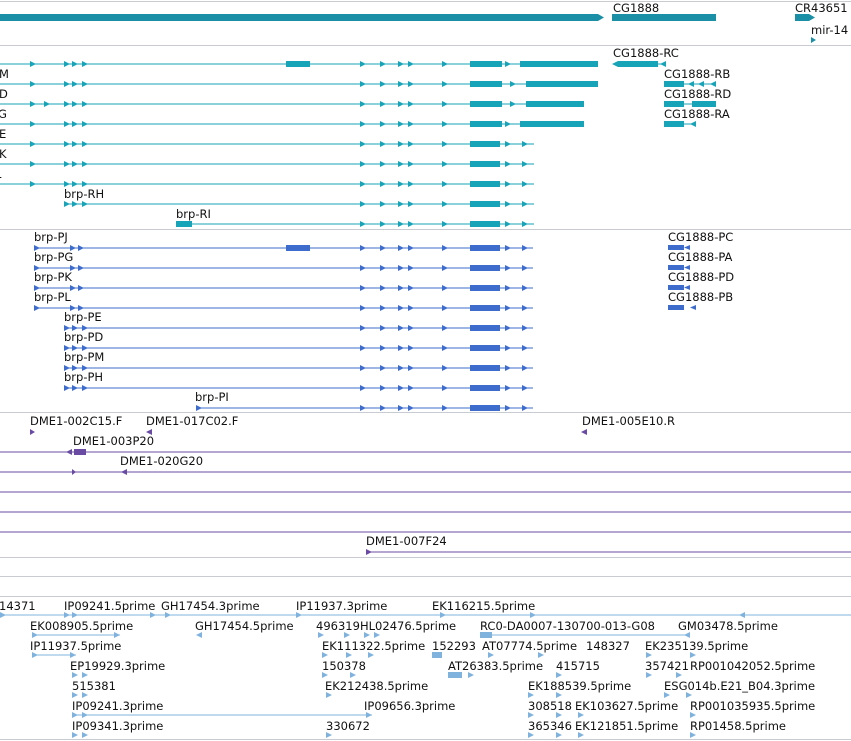 Image resolution: width=851 pixels, height=741 pixels. Describe the element at coordinates (578, 666) in the screenshot. I see `est-label: 415715` at that location.